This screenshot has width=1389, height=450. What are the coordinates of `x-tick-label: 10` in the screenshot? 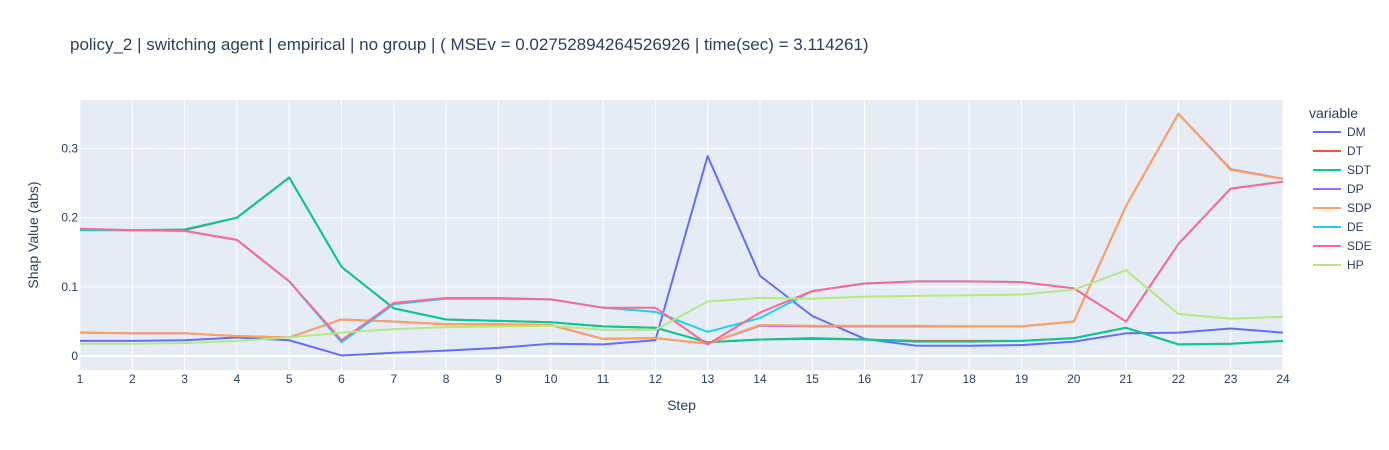 It's located at (551, 379).